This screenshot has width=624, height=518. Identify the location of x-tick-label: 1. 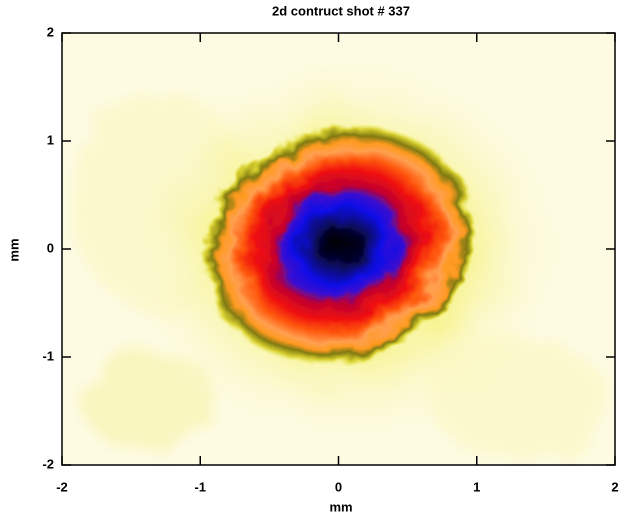
(476, 486).